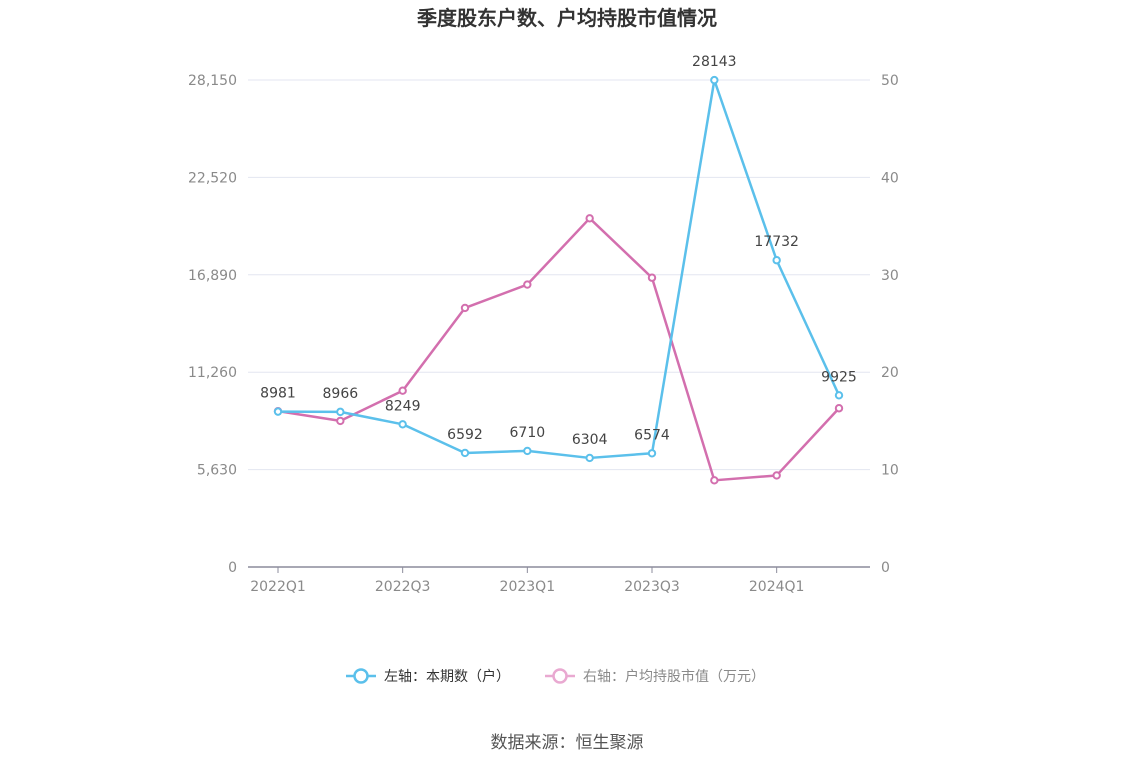 This screenshot has height=766, width=1134. I want to click on legend-label: 左轴：本期数（户）, so click(447, 676).